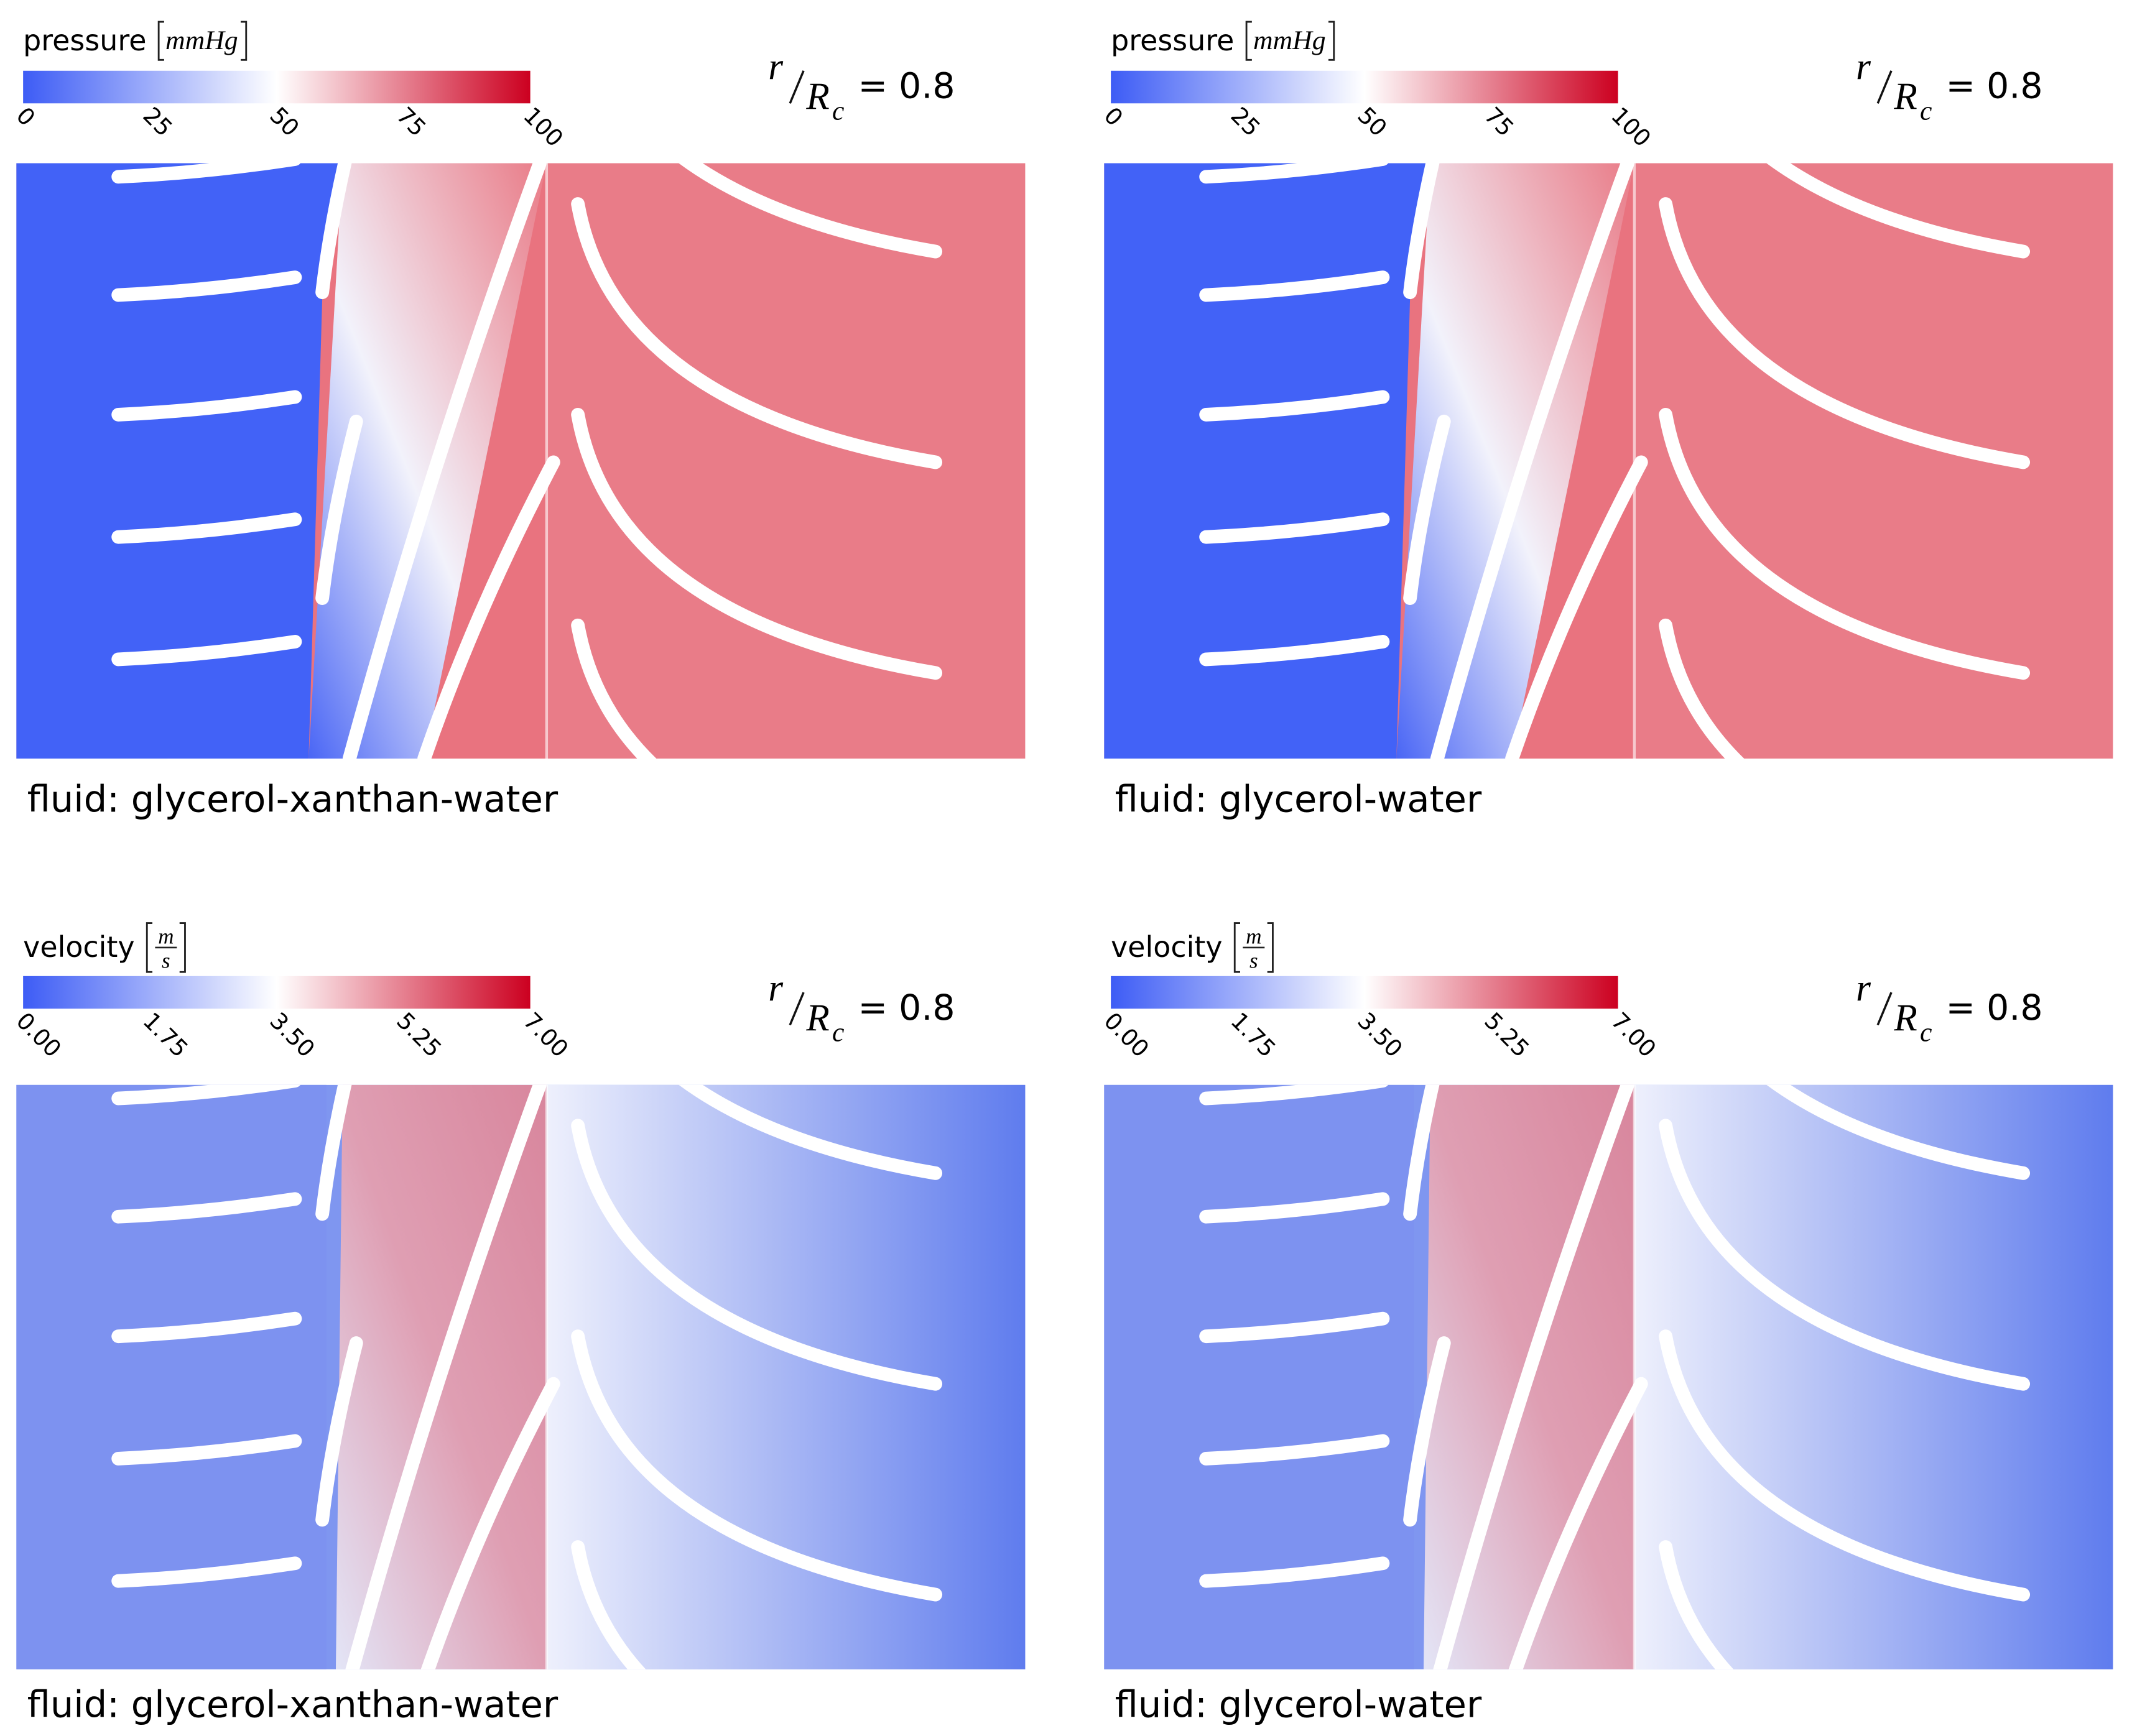 This screenshot has width=2132, height=1736. I want to click on colorbar-label: velocity, so click(1166, 947).